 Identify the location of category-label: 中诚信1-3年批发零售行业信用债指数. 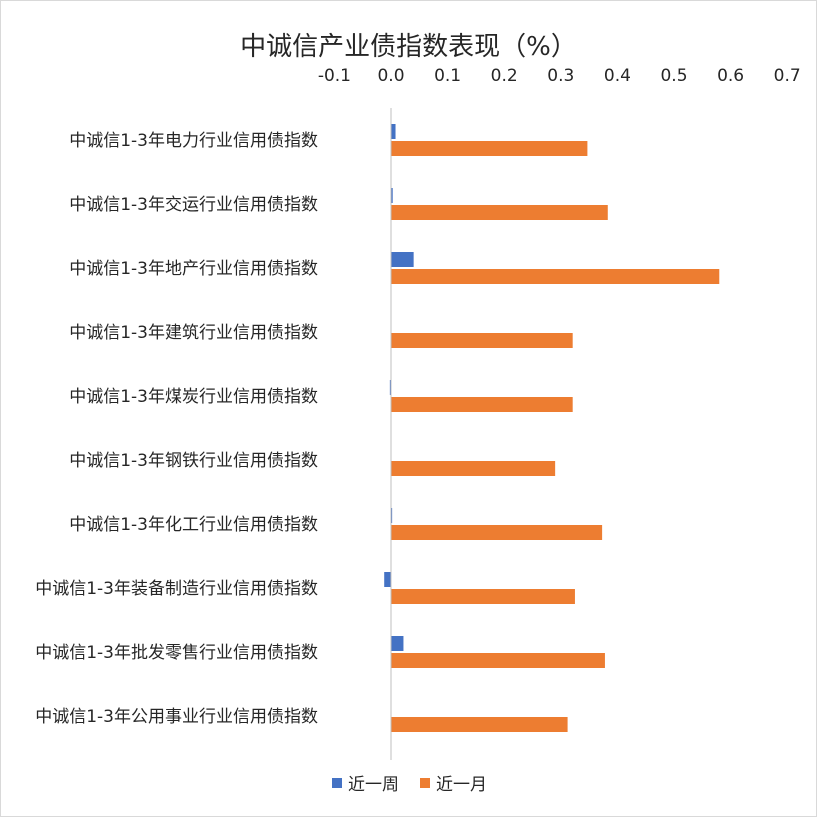
(176, 653).